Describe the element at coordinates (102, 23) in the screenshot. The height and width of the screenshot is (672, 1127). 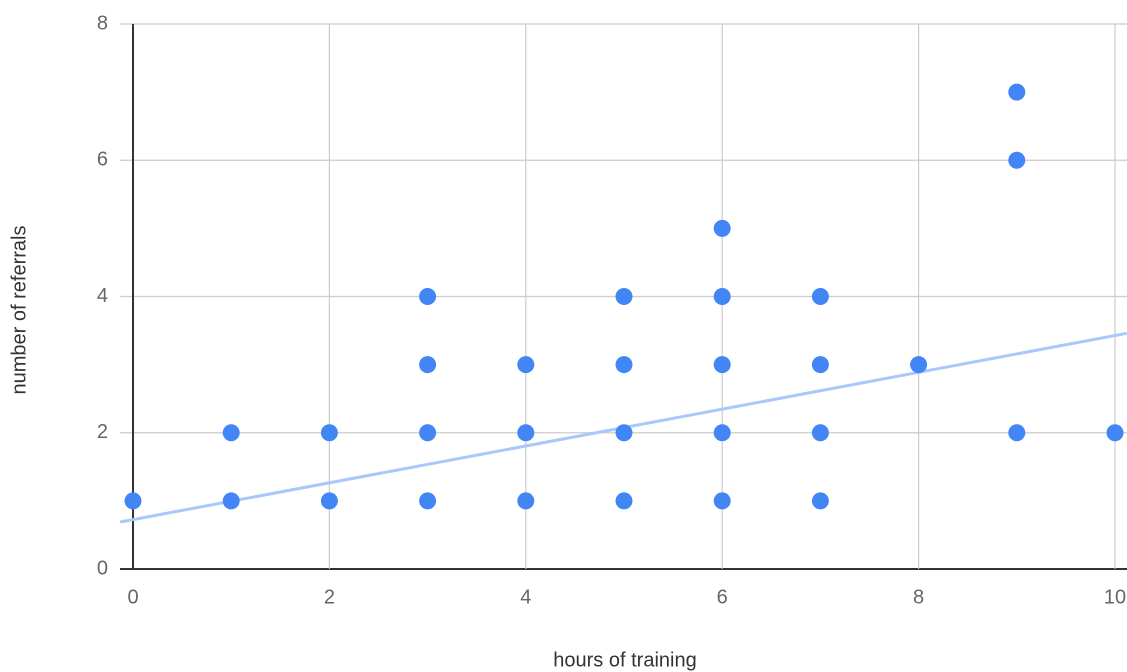
I see `y-tick-label: 8` at that location.